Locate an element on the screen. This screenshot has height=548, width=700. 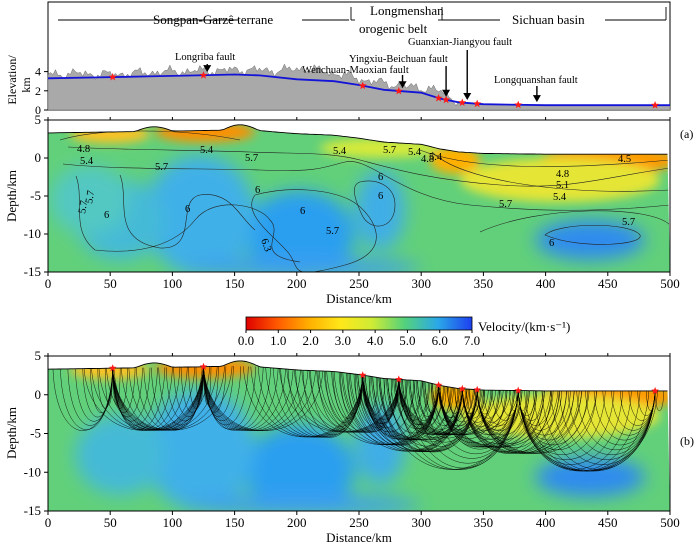
elev-tick-label: 0 is located at coordinates (38, 110).